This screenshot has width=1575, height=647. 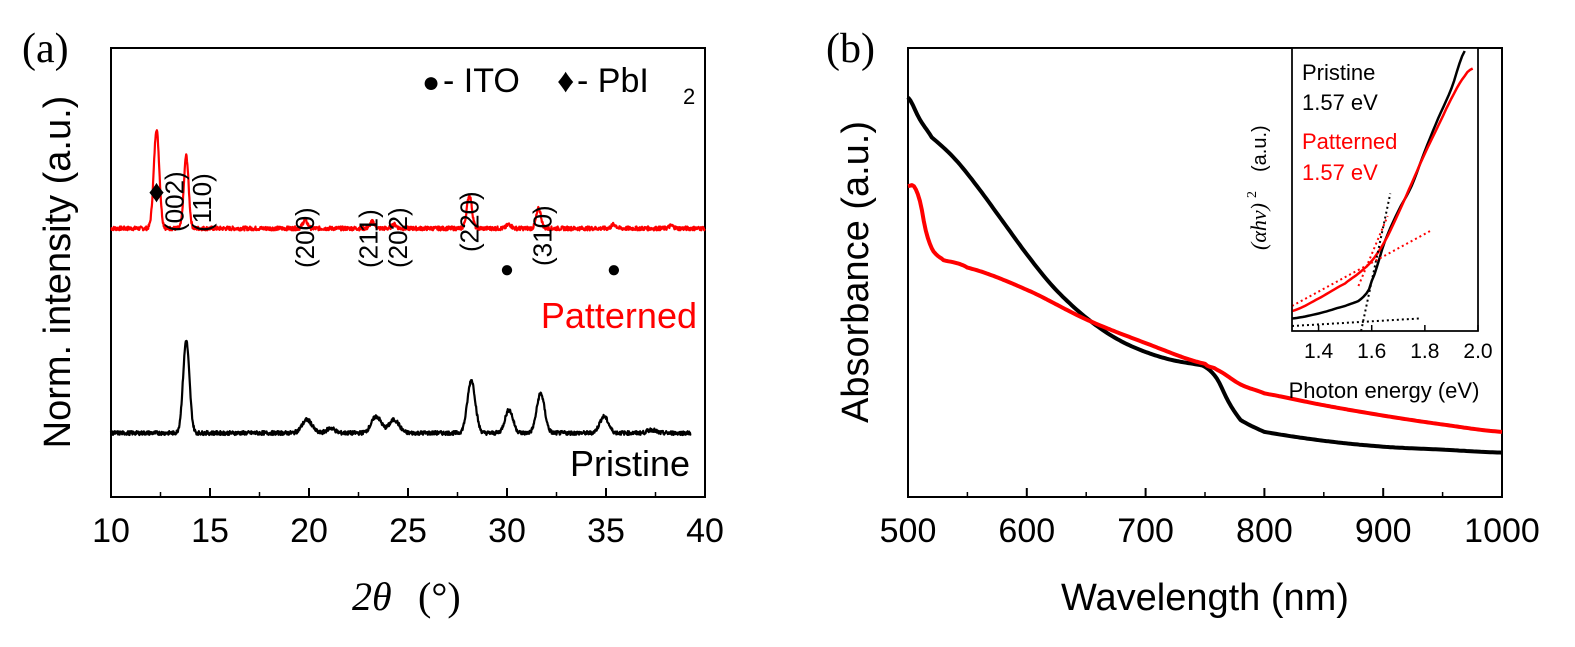 I want to click on peak-label: (310), so click(x=543, y=235).